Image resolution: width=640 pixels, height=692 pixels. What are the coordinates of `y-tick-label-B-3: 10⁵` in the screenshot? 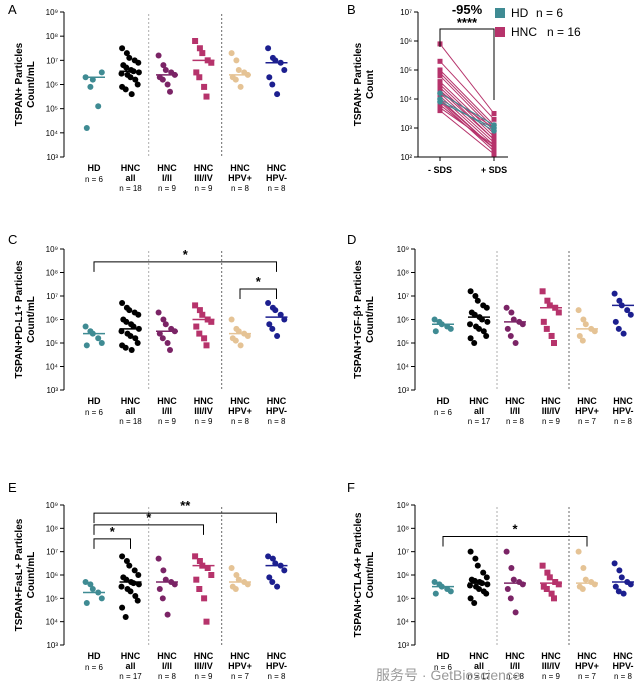 It's located at (406, 70).